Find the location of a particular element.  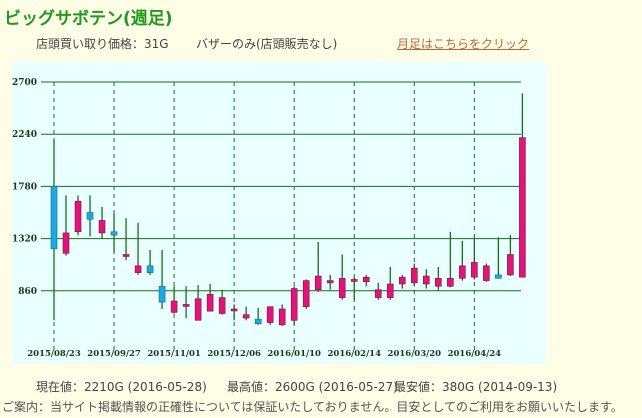

y-tick-label: 2700 is located at coordinates (24, 83).